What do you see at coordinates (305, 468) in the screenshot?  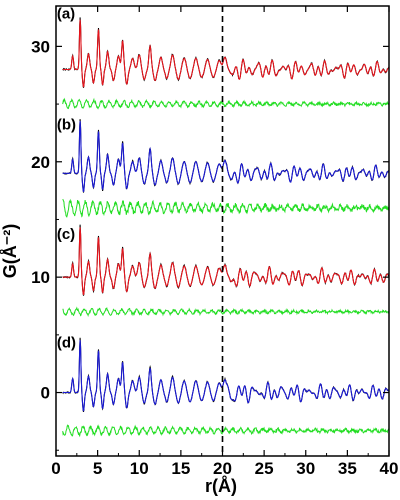 I see `x-tick-label-6: 30` at bounding box center [305, 468].